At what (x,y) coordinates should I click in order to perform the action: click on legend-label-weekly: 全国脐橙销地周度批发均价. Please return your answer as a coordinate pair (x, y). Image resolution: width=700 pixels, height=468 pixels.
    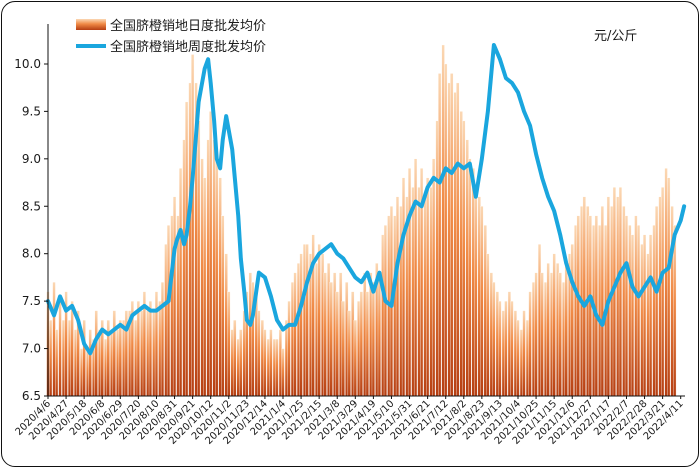
    Looking at the image, I should click on (188, 47).